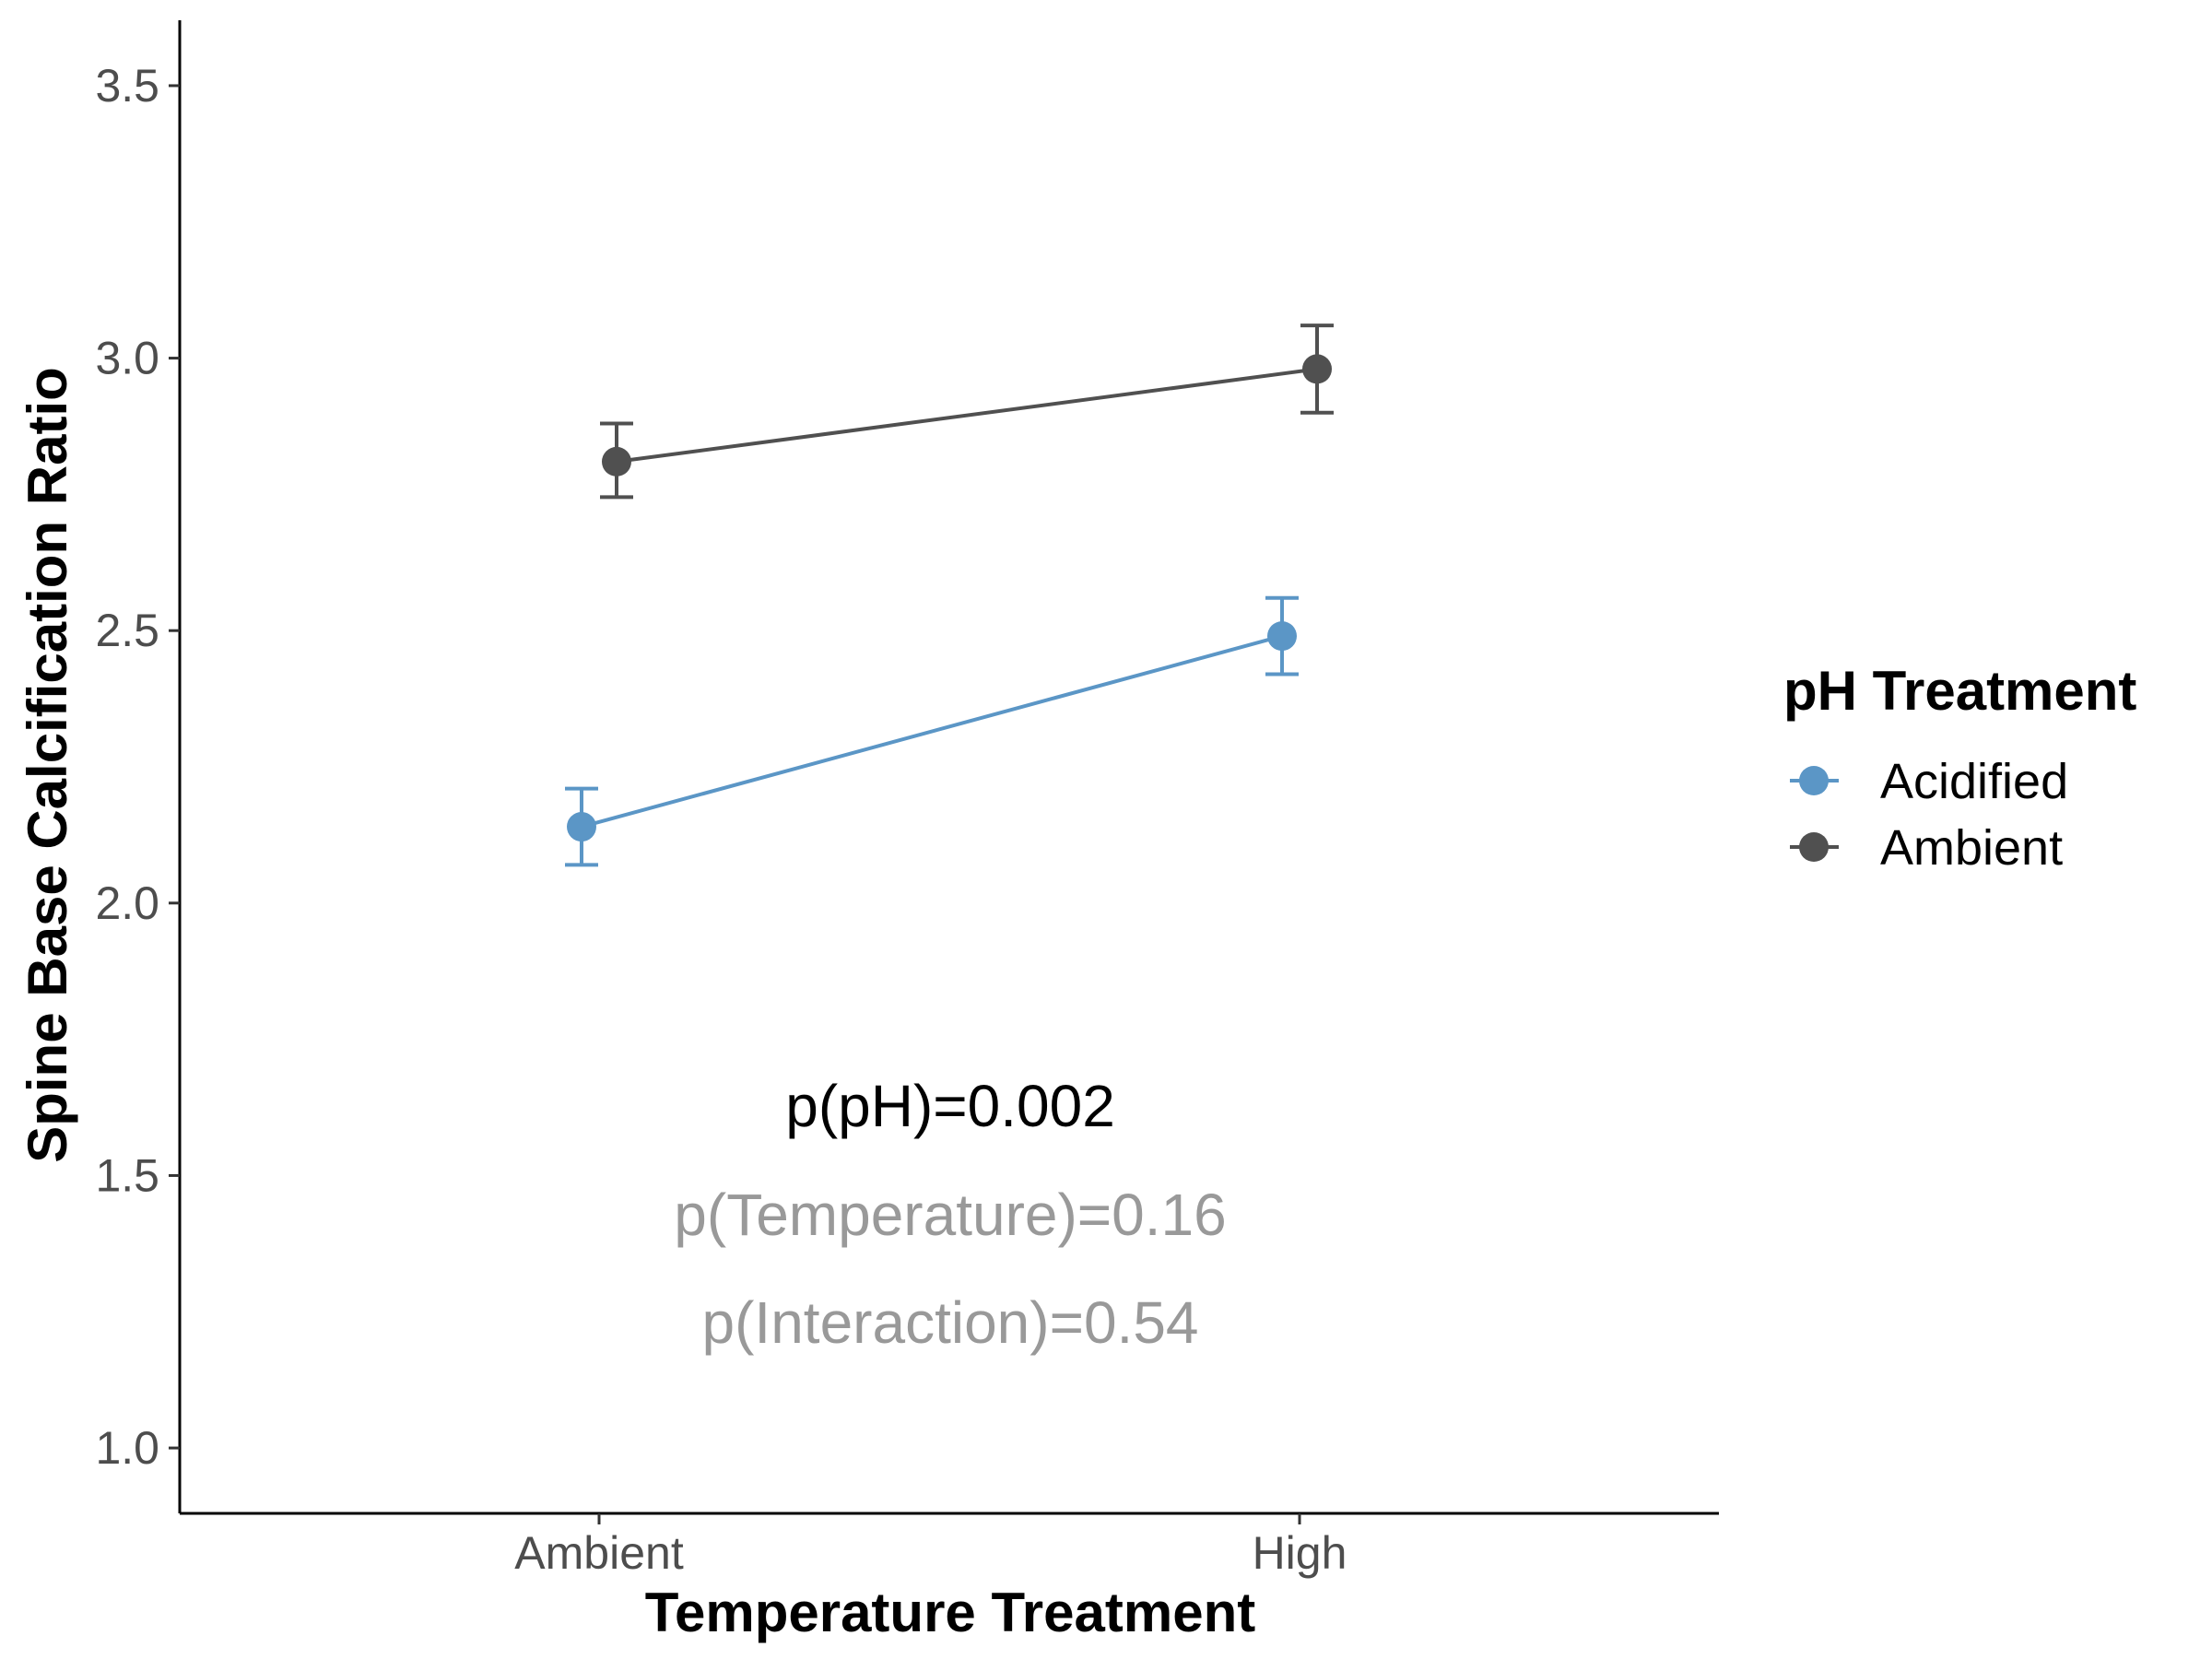 This screenshot has height=1659, width=2212. I want to click on legend: pH Treatment Acidified Ambient, so click(1959, 768).